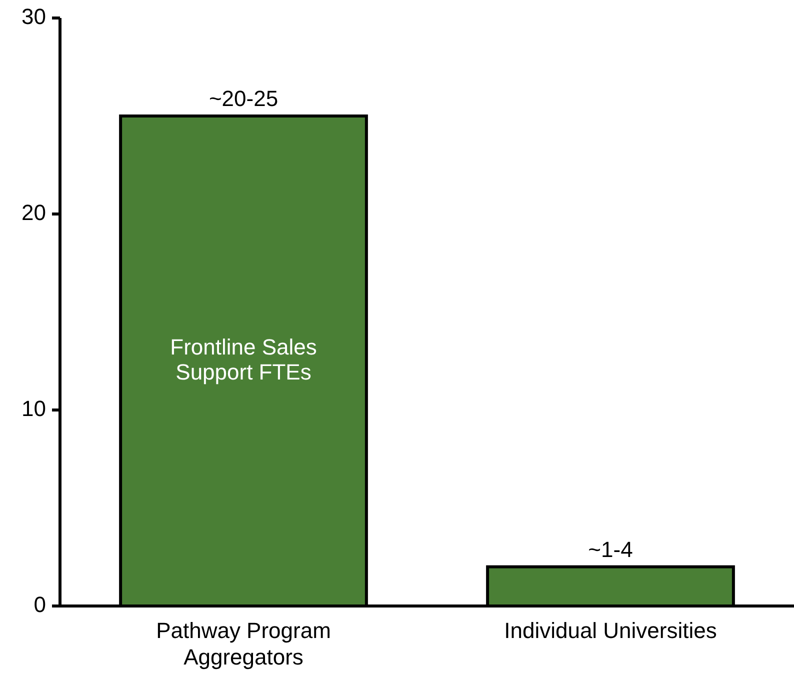  I want to click on data-label: ~1-4, so click(610, 549).